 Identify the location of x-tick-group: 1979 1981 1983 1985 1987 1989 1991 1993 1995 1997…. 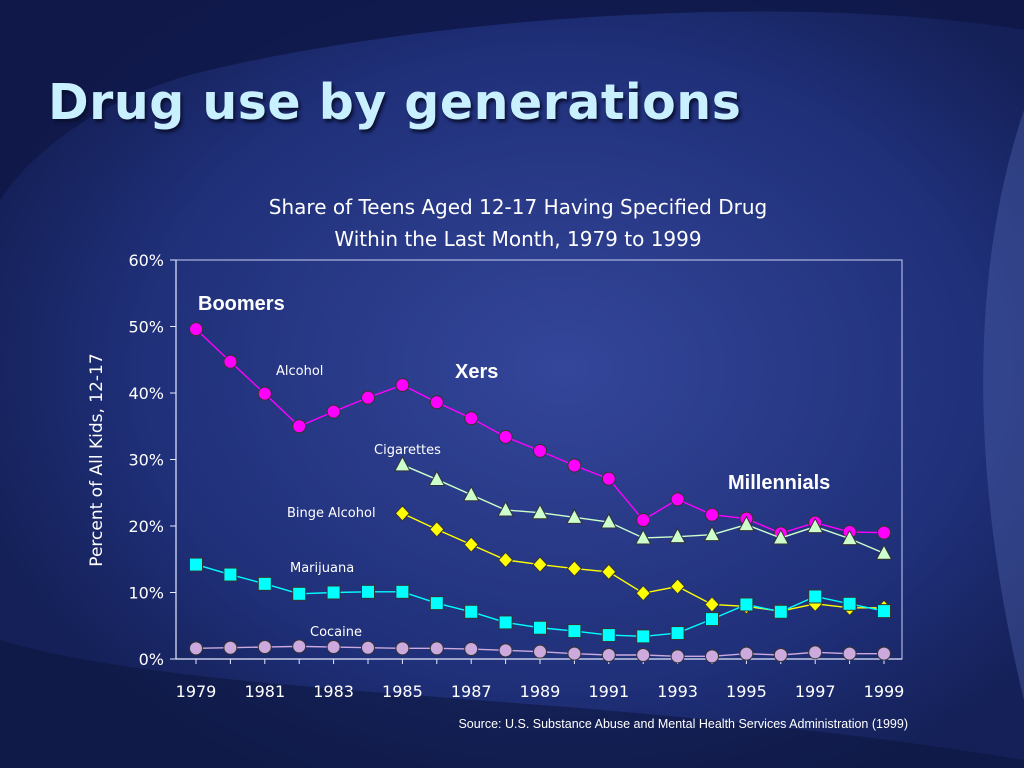
(540, 680).